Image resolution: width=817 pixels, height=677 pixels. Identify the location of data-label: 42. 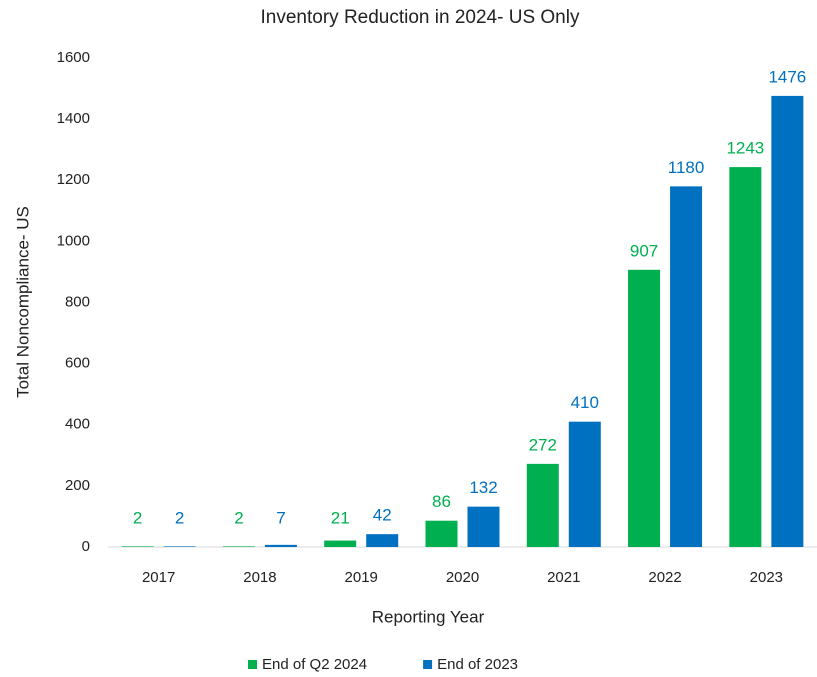
(382, 515).